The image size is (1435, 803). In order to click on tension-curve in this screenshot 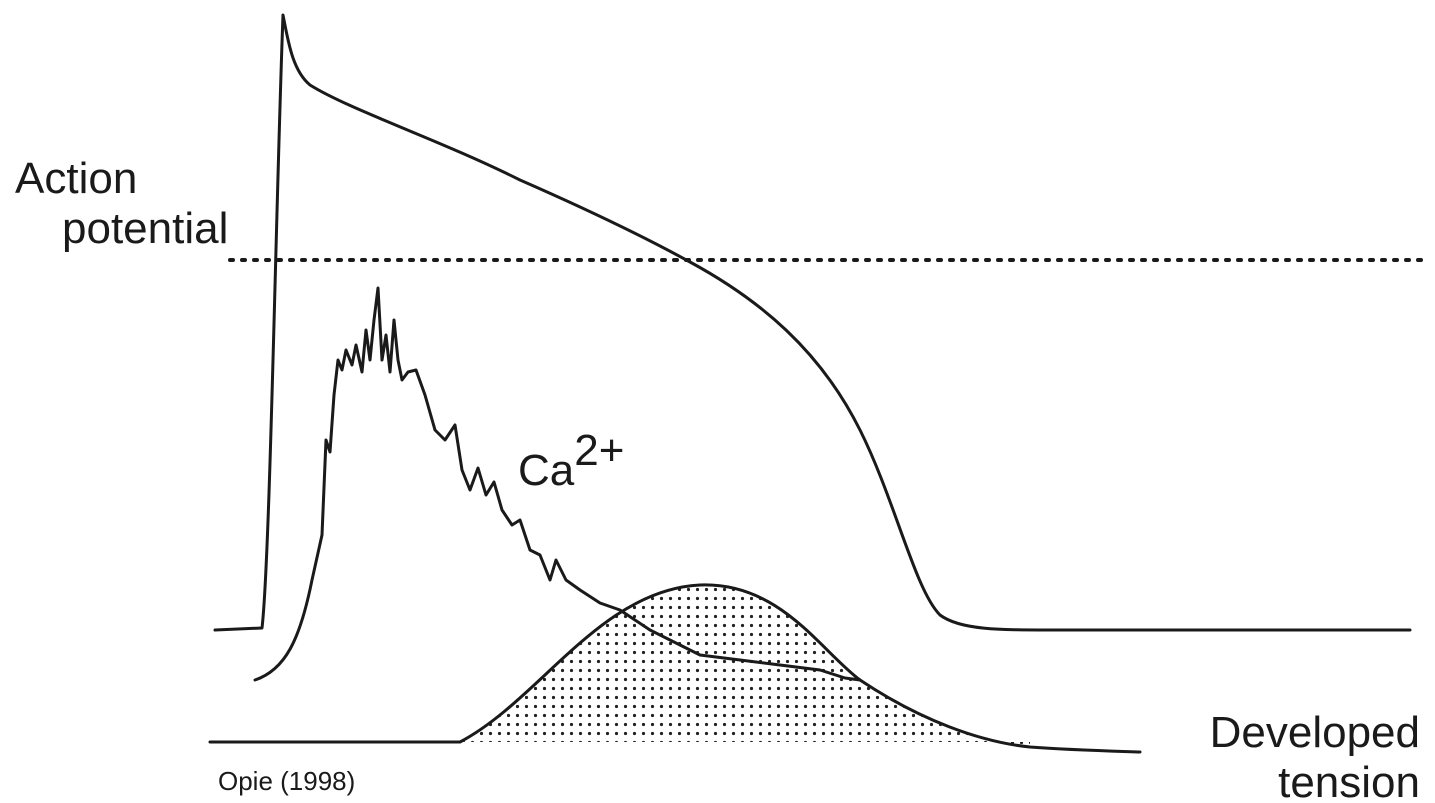, I will do `click(675, 668)`.